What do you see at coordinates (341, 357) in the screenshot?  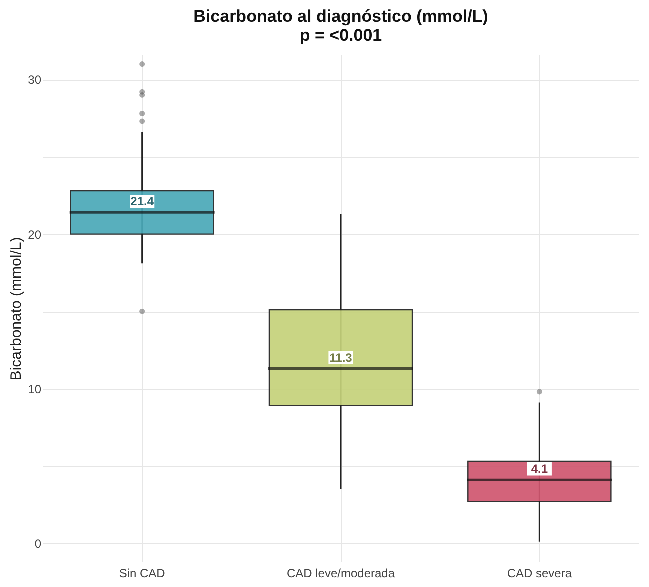 I see `annotation: 11.3` at bounding box center [341, 357].